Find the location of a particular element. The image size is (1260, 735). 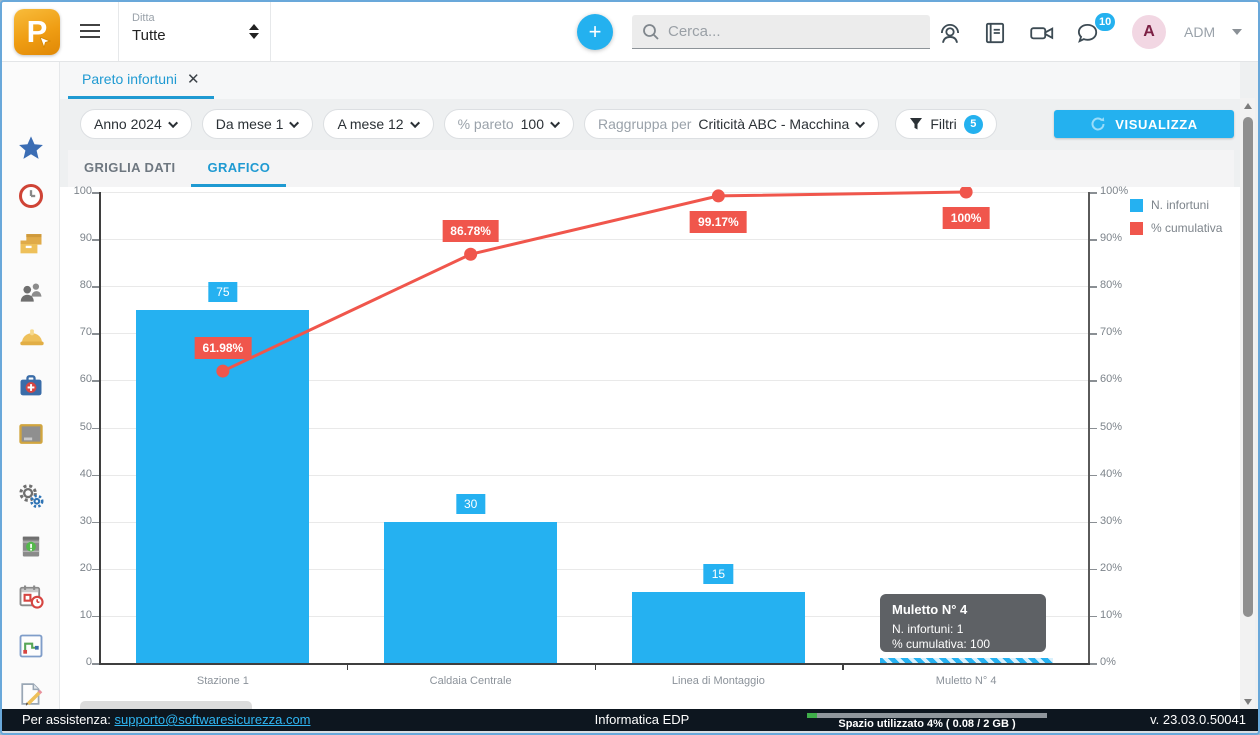

y-axis-tick-label: 90% is located at coordinates (1111, 238).